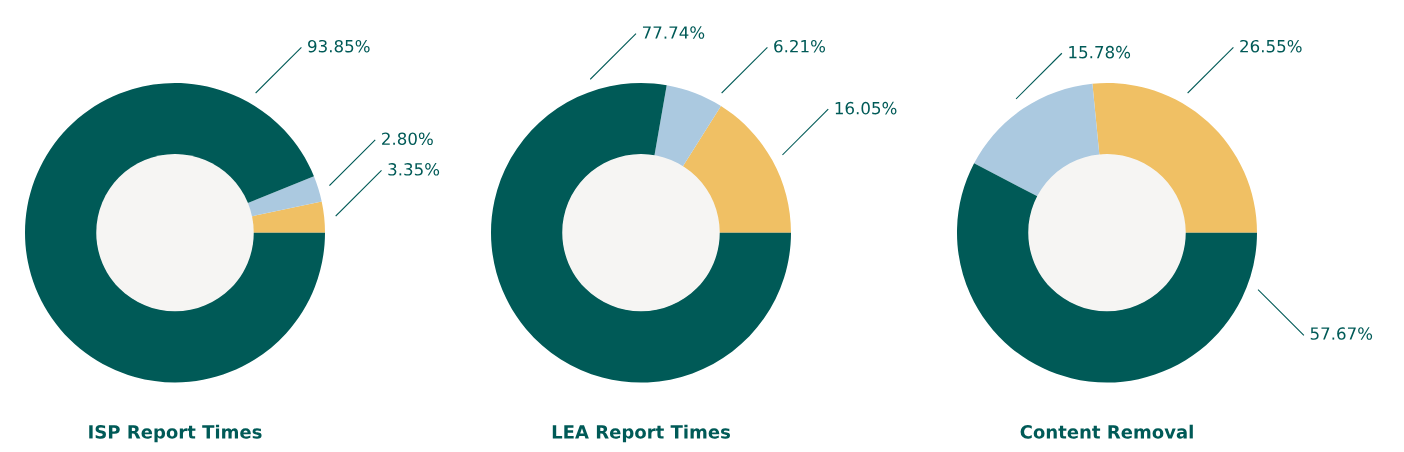 The image size is (1404, 452). What do you see at coordinates (1341, 333) in the screenshot?
I see `data-label: 57.67%` at bounding box center [1341, 333].